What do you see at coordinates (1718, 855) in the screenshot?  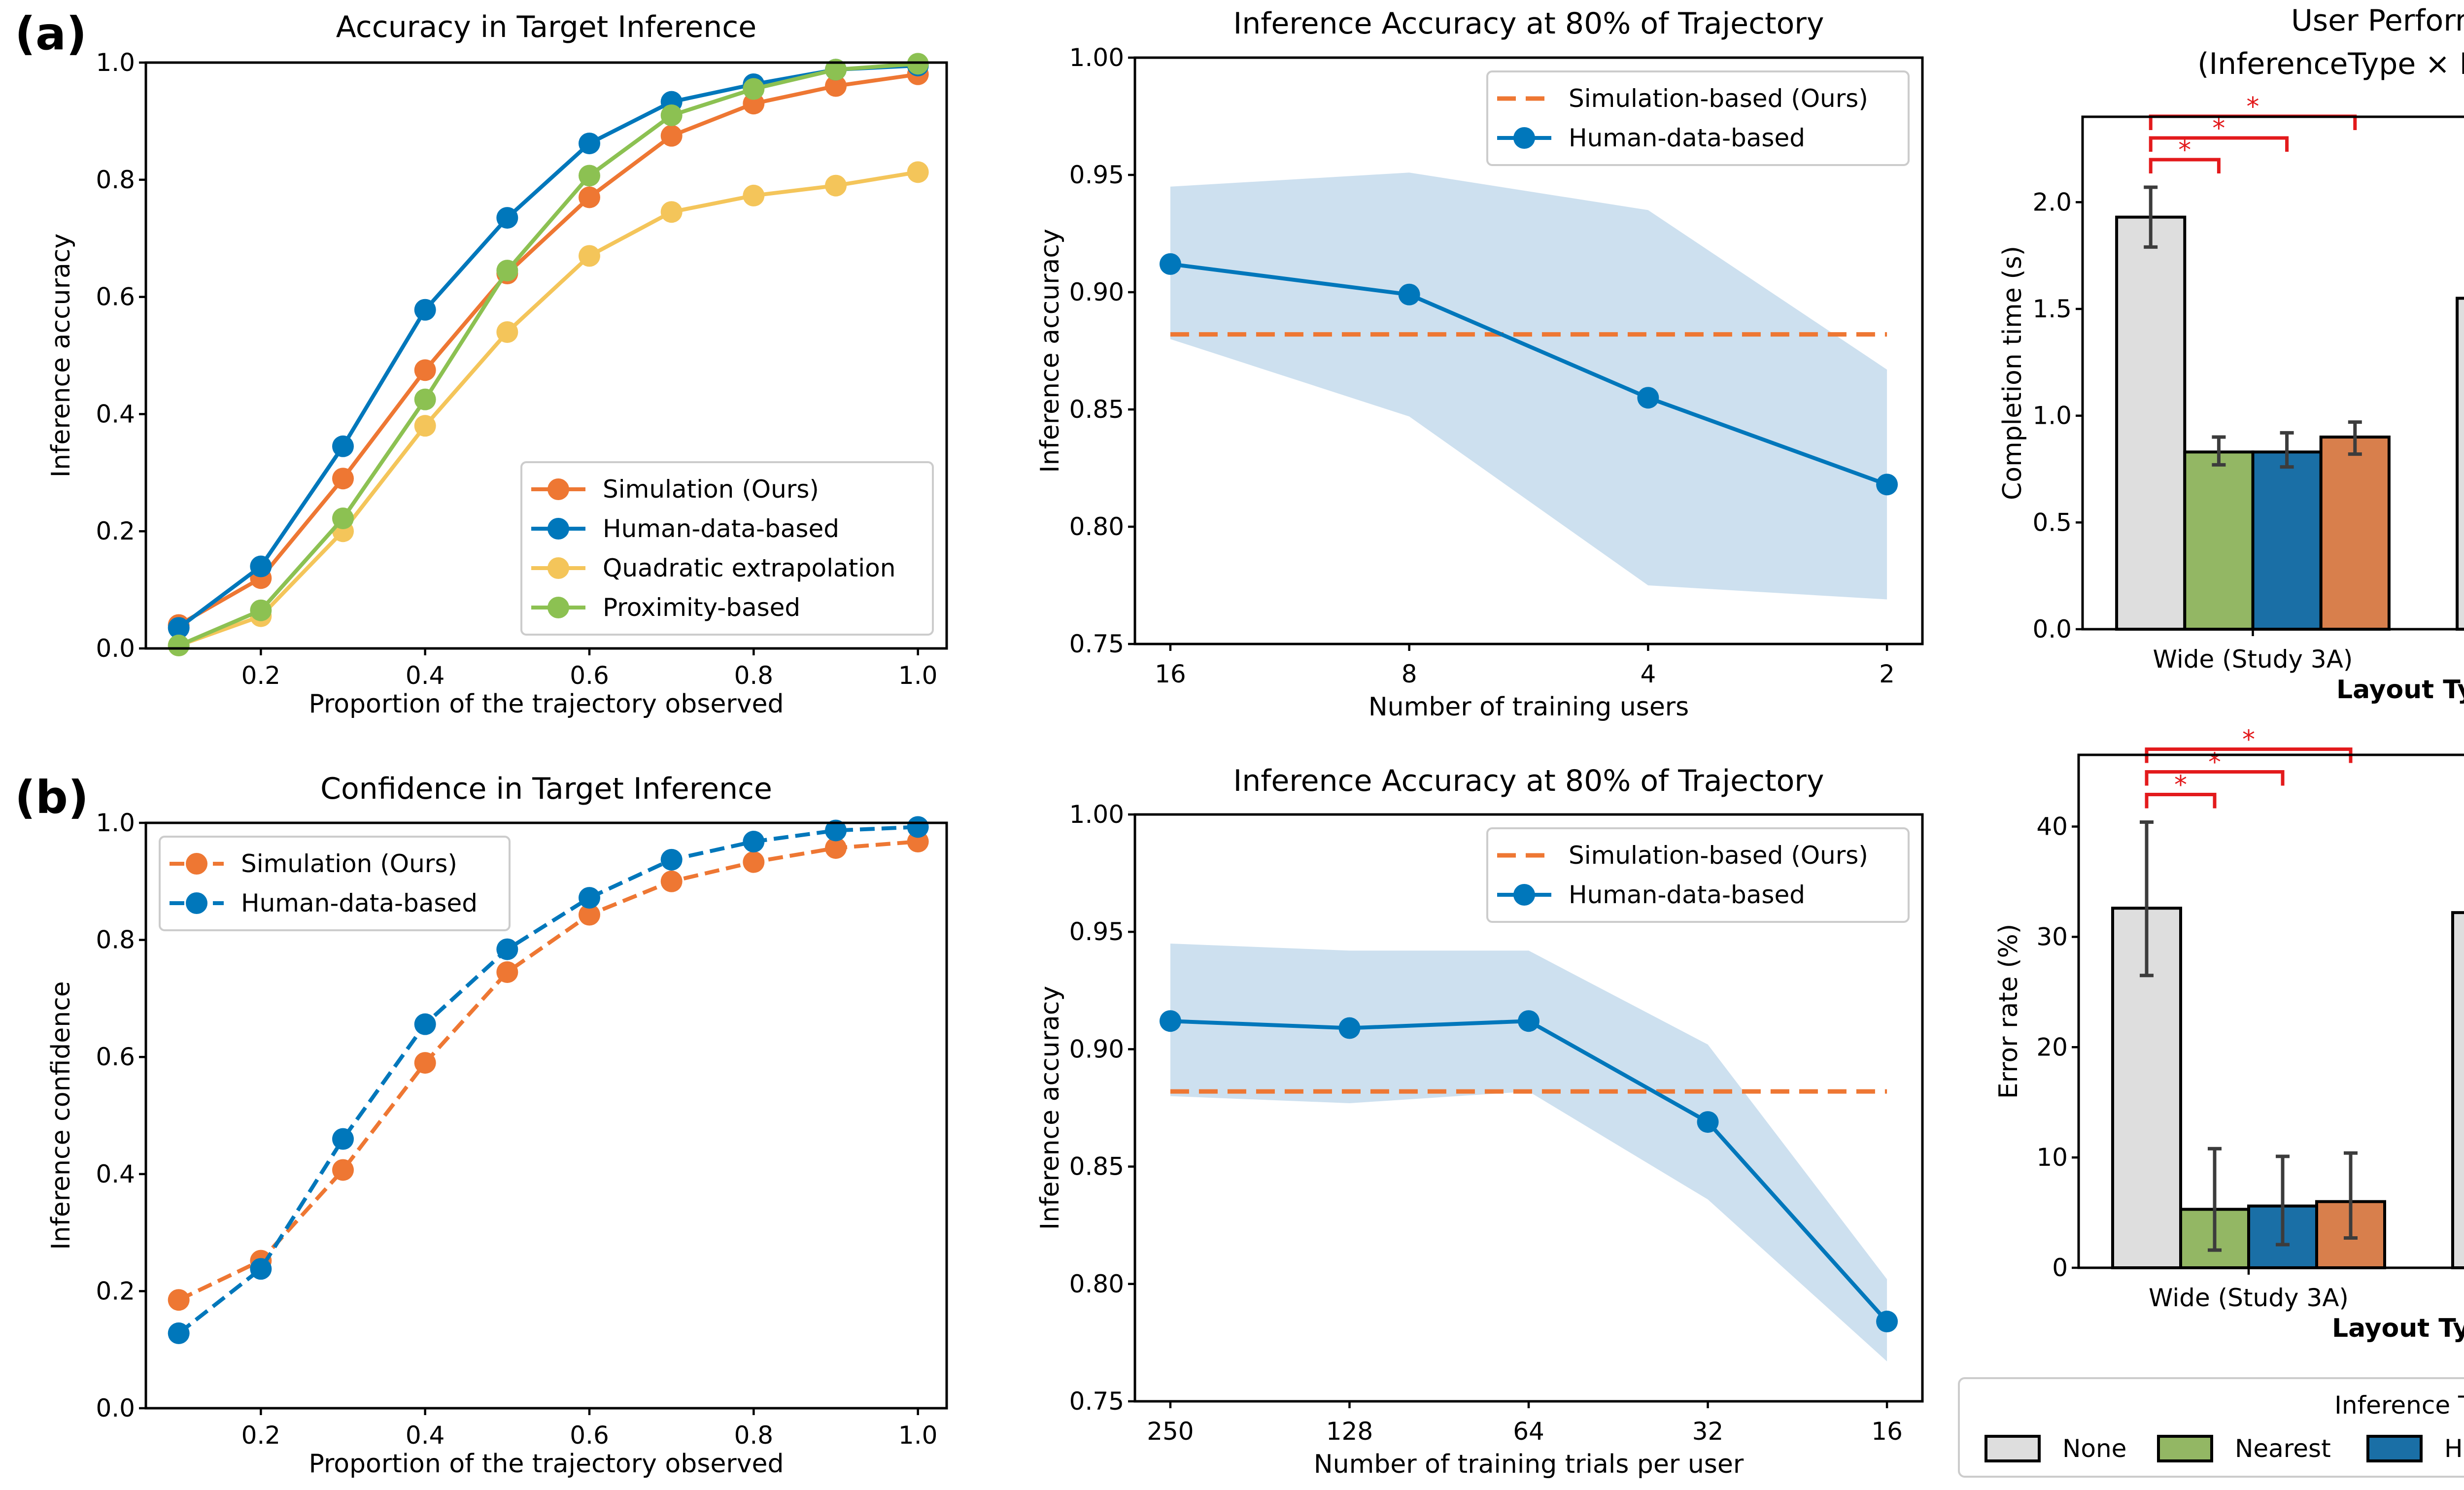 I see `legend-label: Simulation-based (Ours)` at bounding box center [1718, 855].